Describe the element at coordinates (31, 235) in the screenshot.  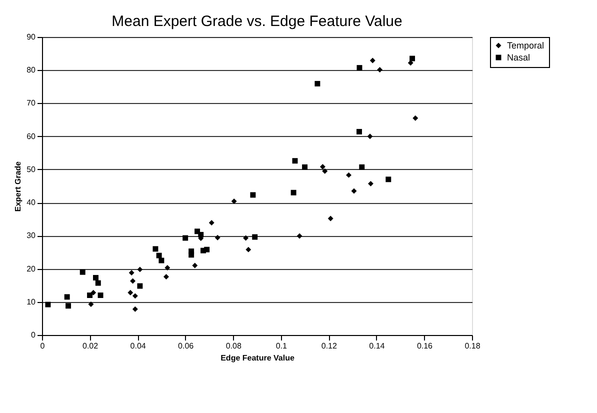
I see `y-tick-label: 30` at that location.